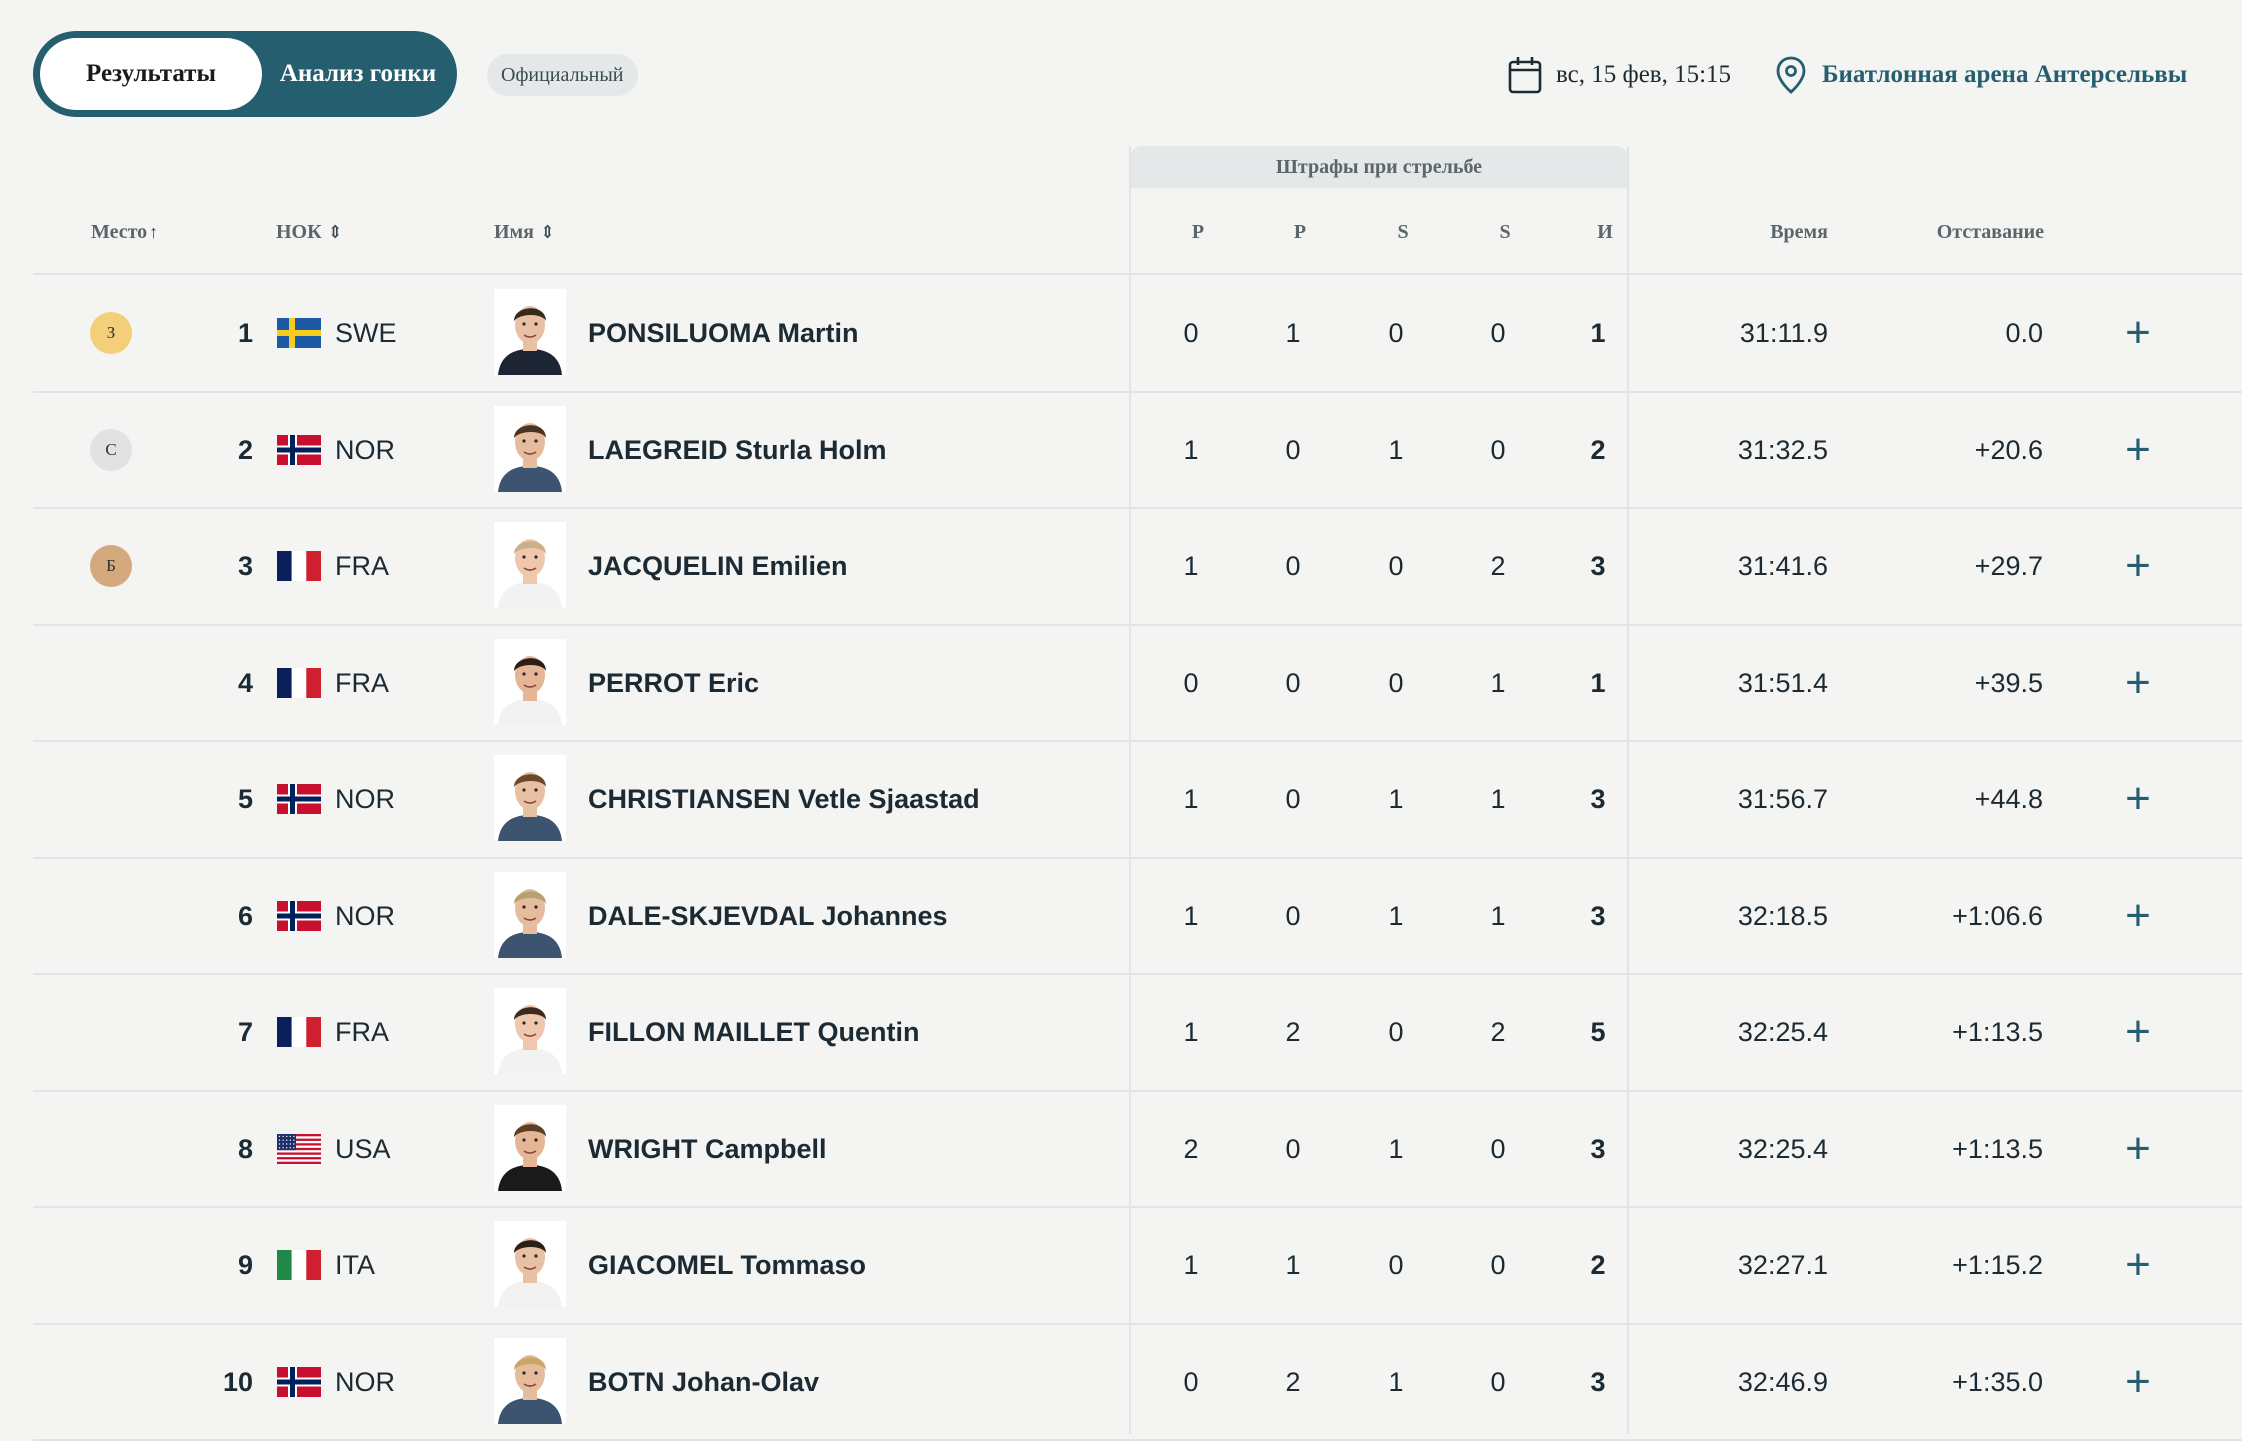  Describe the element at coordinates (1782, 449) in the screenshot. I see `finish-time: 31:32.5` at that location.